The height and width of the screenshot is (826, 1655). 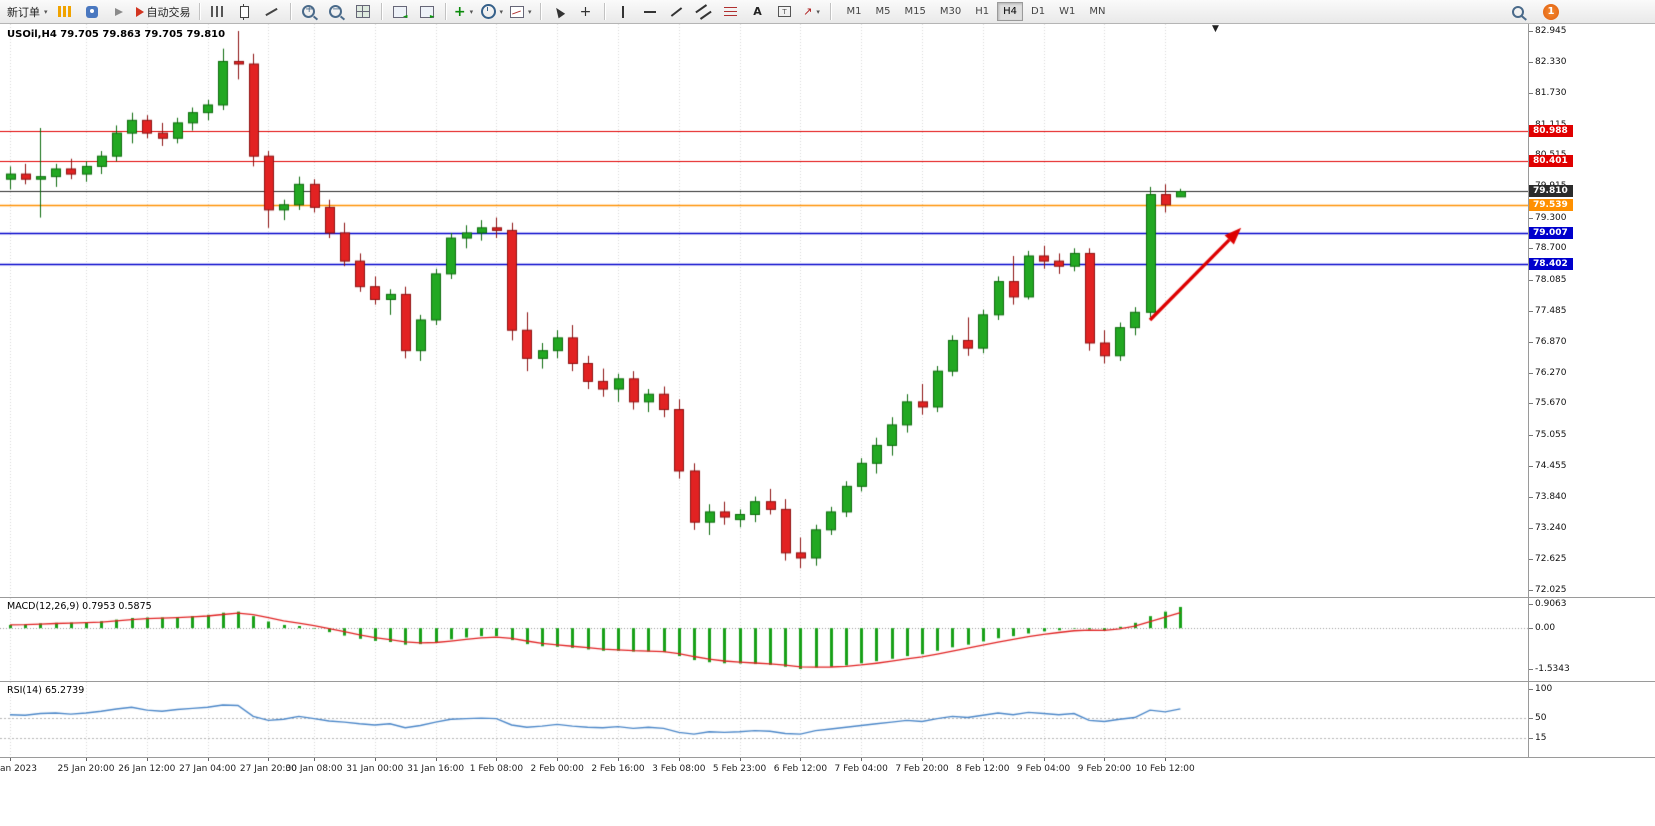 What do you see at coordinates (785, 12) in the screenshot?
I see `label-tool-button` at bounding box center [785, 12].